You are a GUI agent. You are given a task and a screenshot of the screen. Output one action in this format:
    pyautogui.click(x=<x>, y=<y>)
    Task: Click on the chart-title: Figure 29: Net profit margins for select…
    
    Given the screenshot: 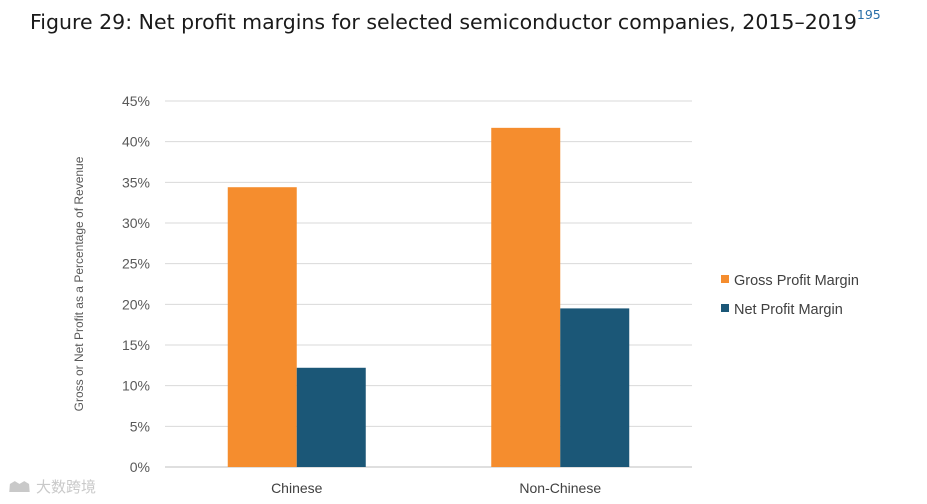 What is the action you would take?
    pyautogui.click(x=455, y=20)
    